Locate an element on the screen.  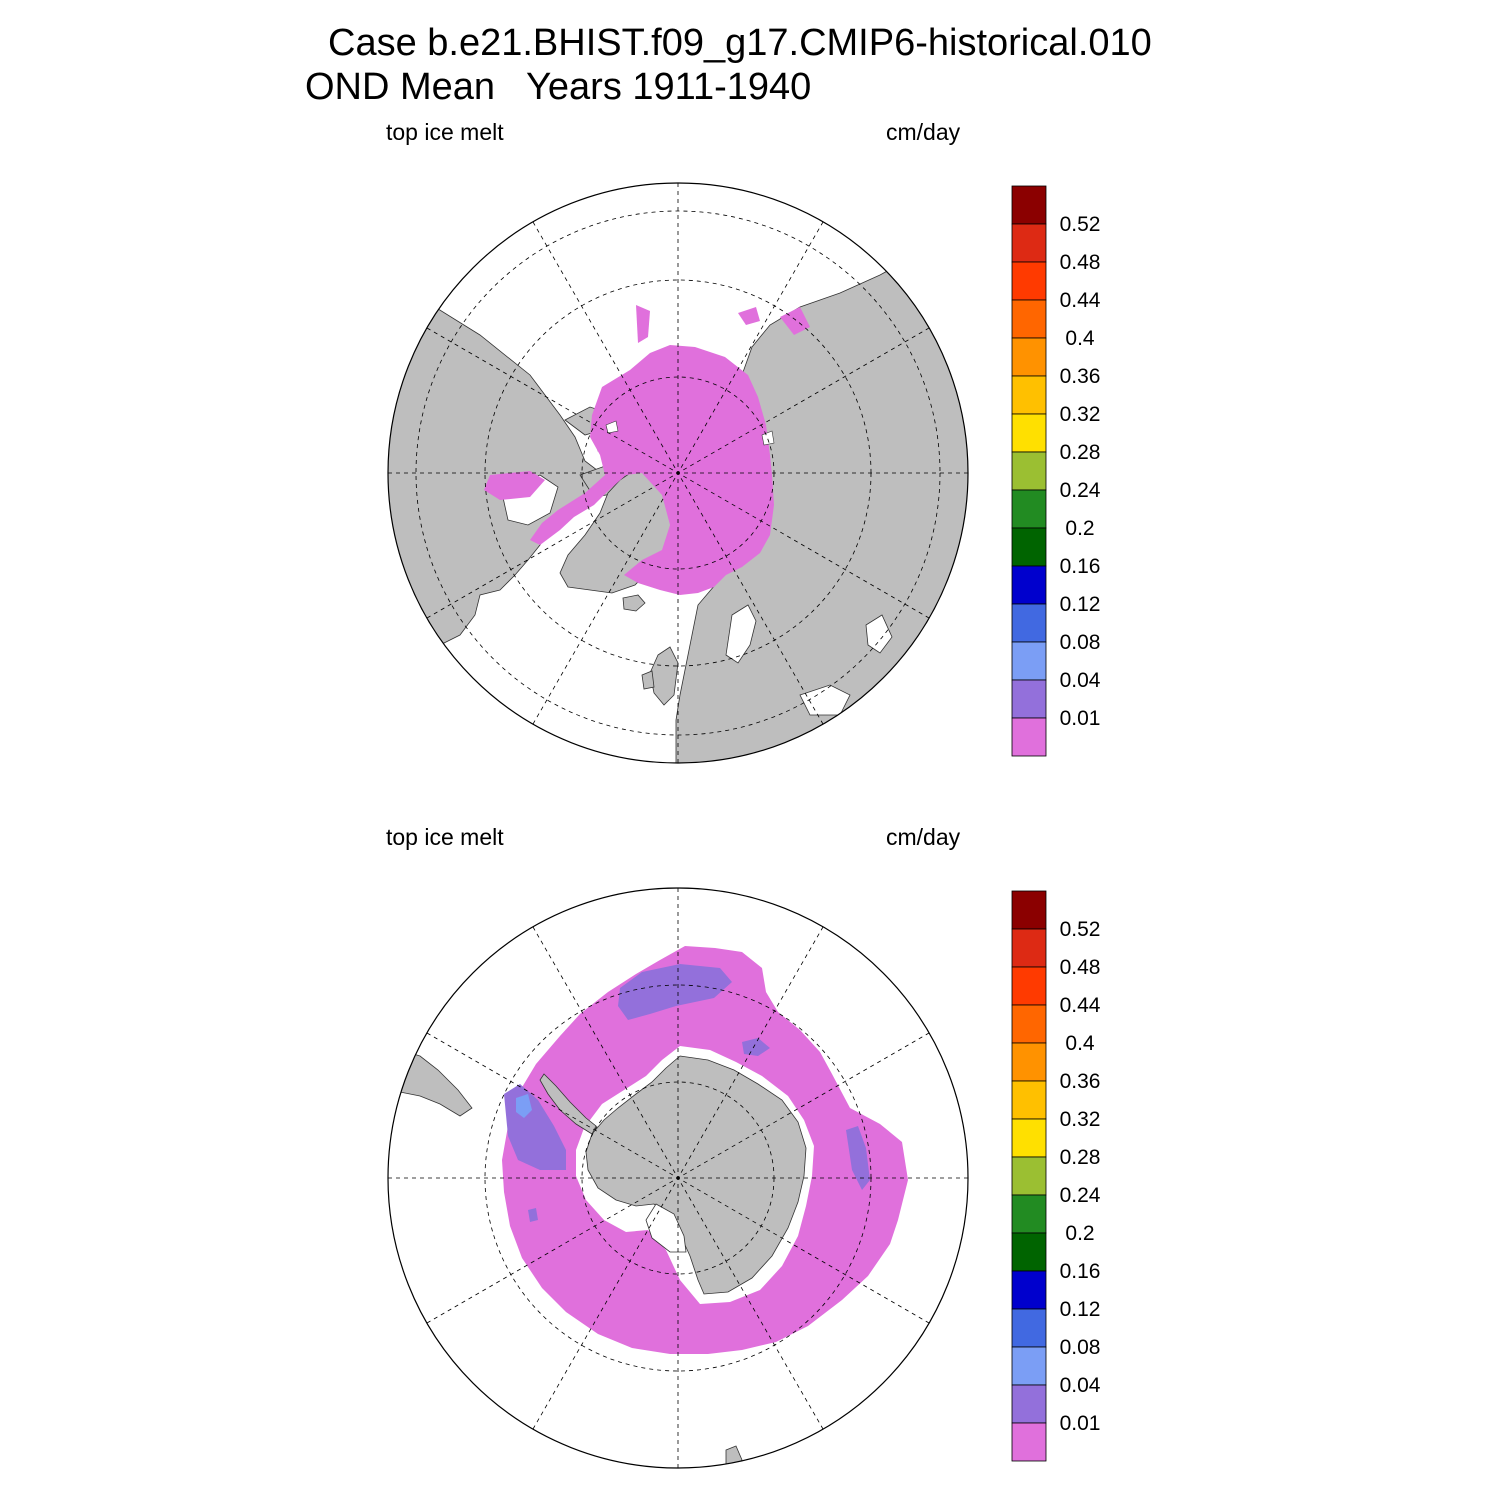
north-colorbar-tick-label: 0.28 is located at coordinates (1080, 452).